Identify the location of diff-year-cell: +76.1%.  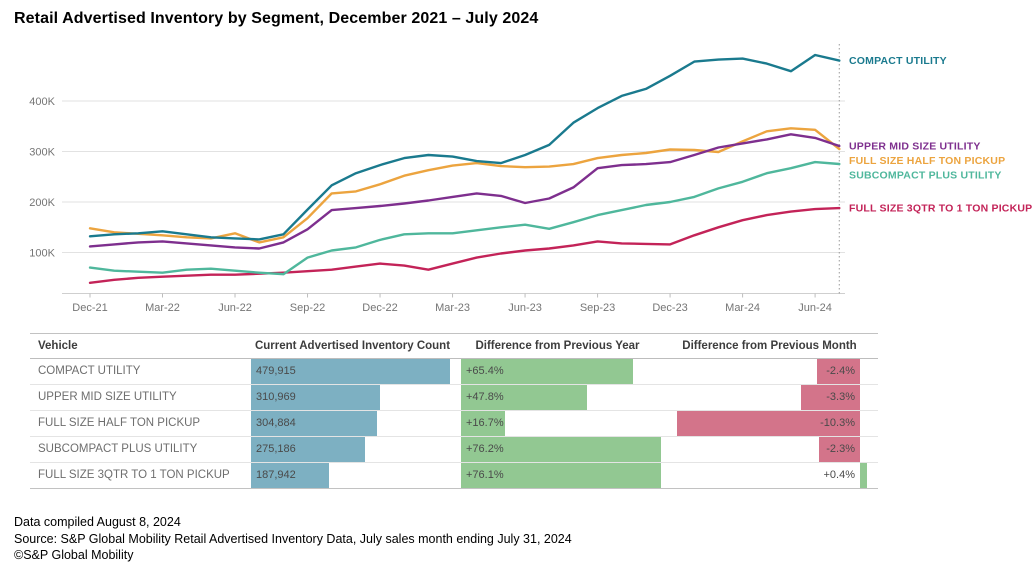
(557, 475).